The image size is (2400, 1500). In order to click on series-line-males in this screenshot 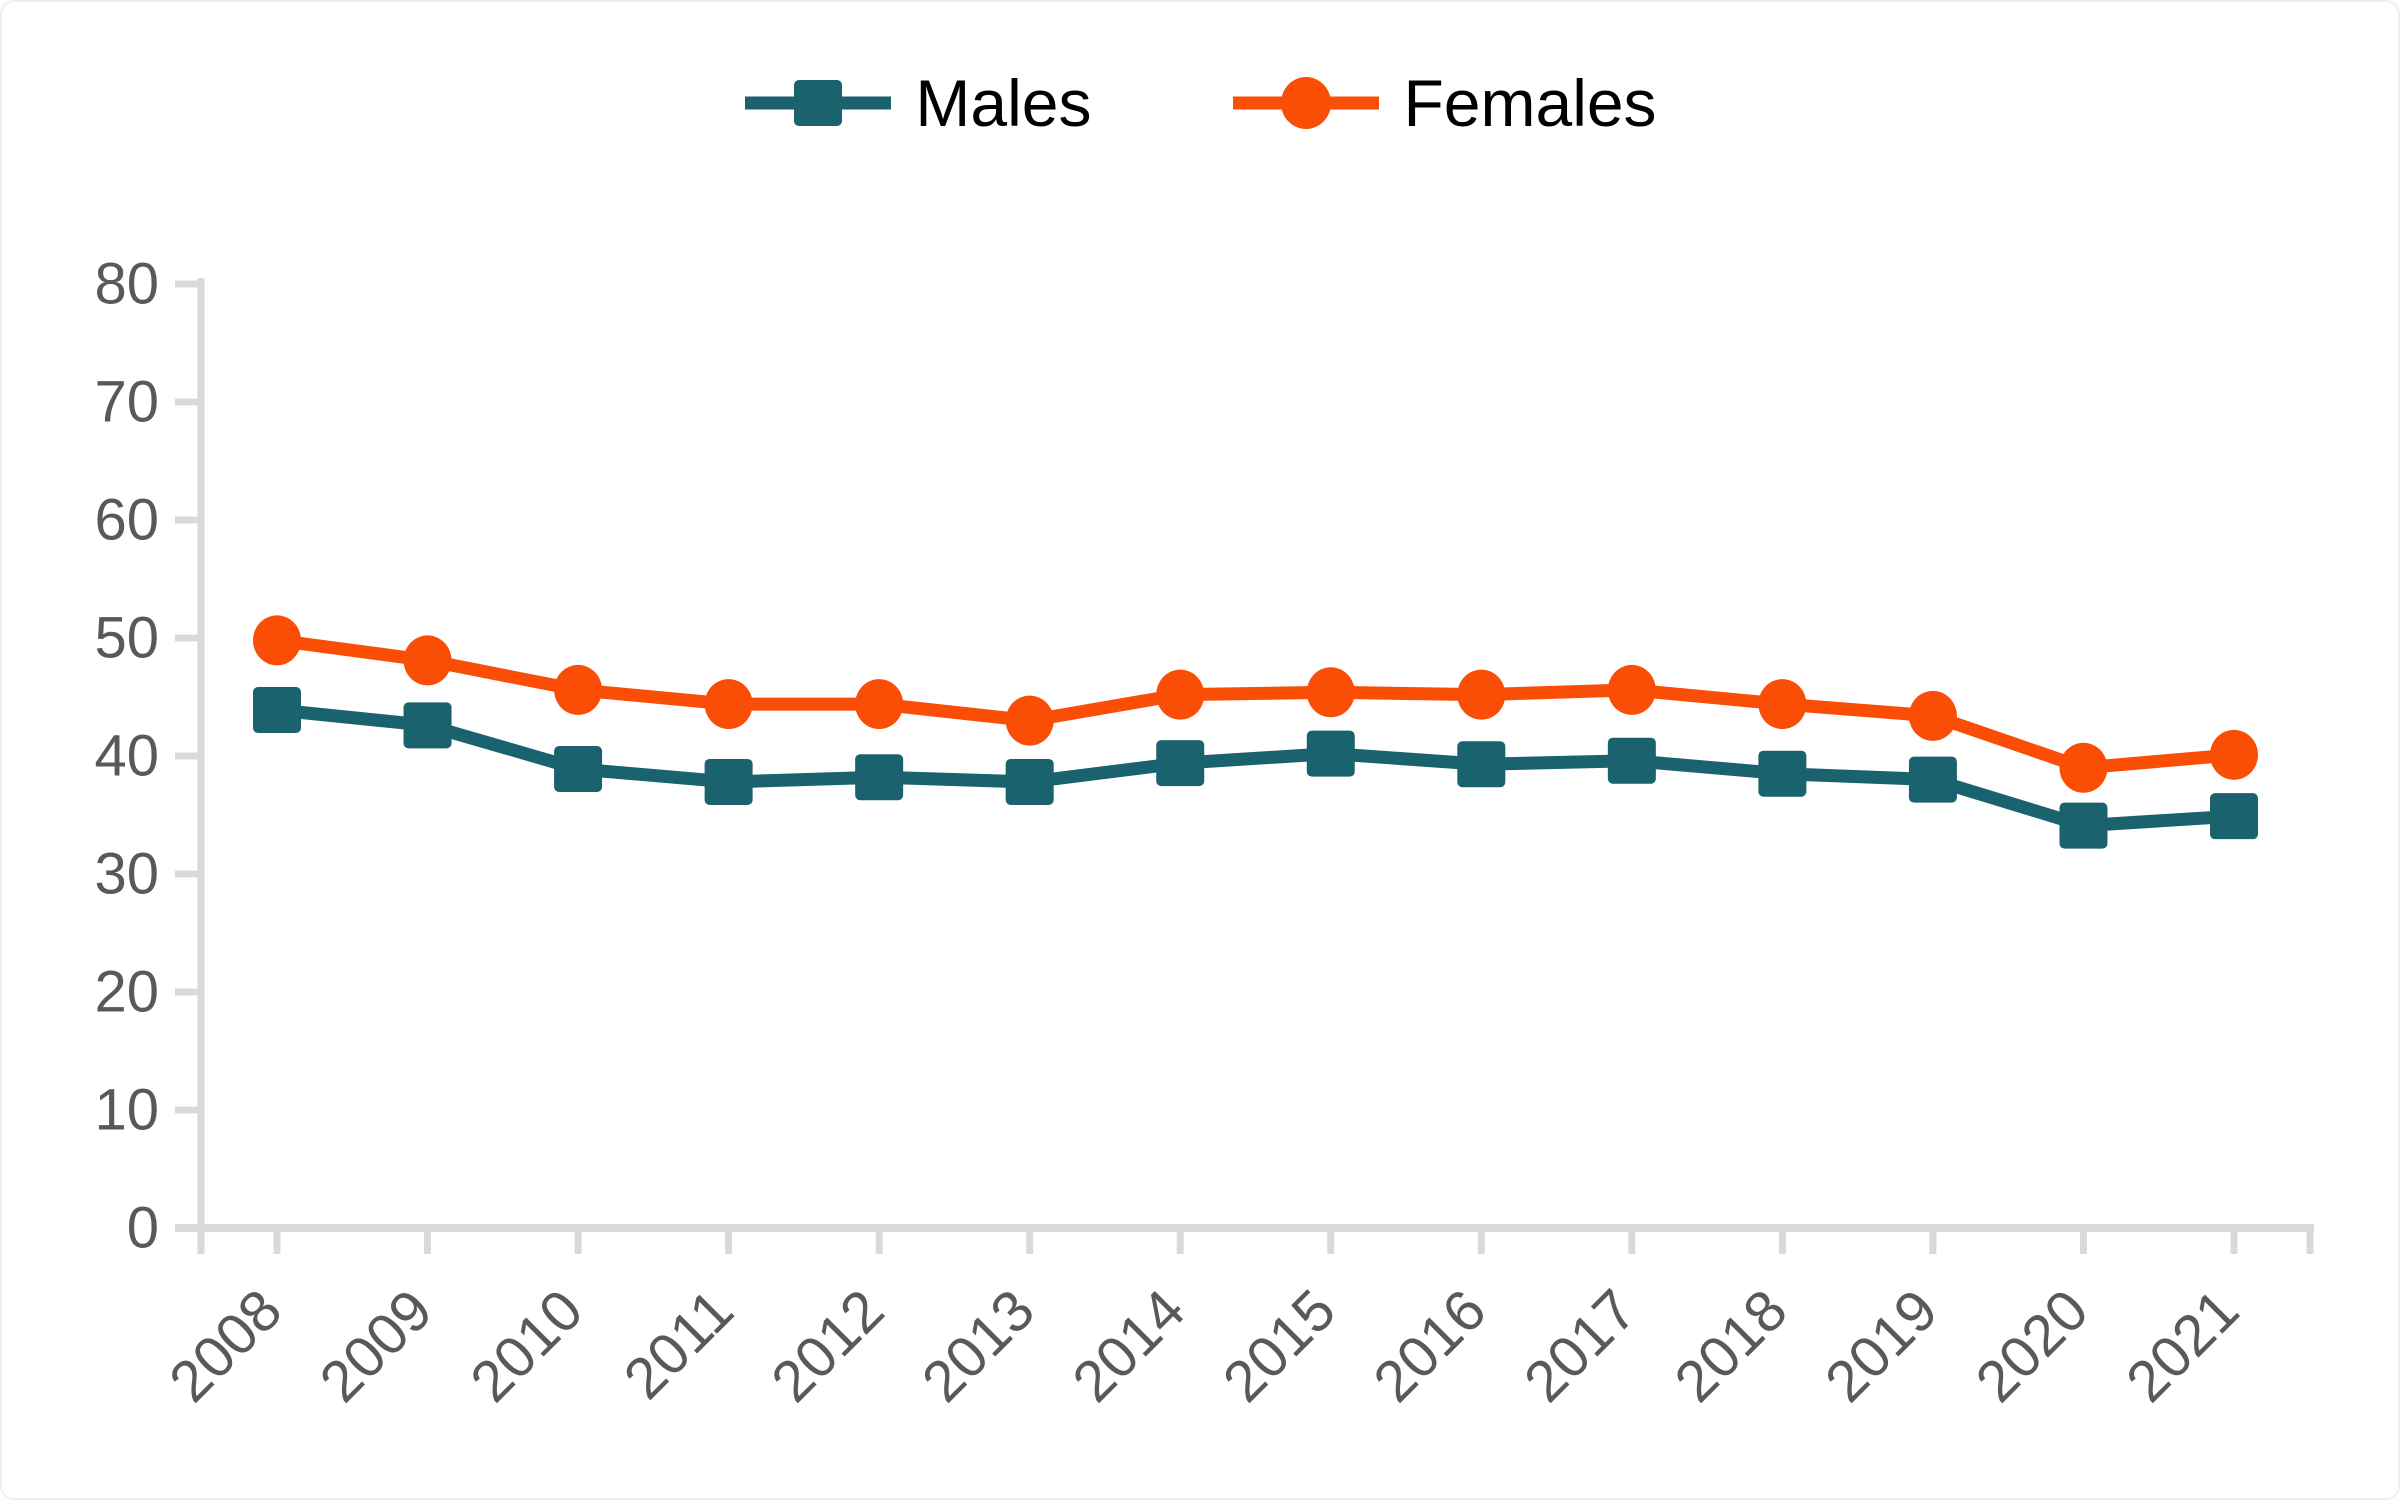, I will do `click(1255, 768)`.